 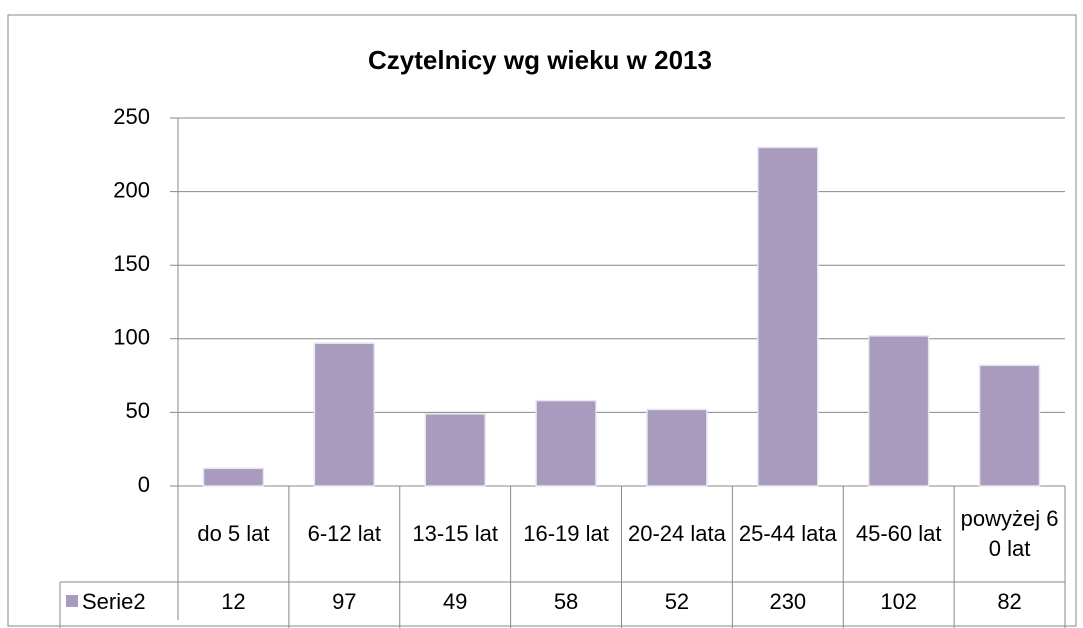 I want to click on x-tick-label-box: 6-12 lat, so click(x=344, y=533).